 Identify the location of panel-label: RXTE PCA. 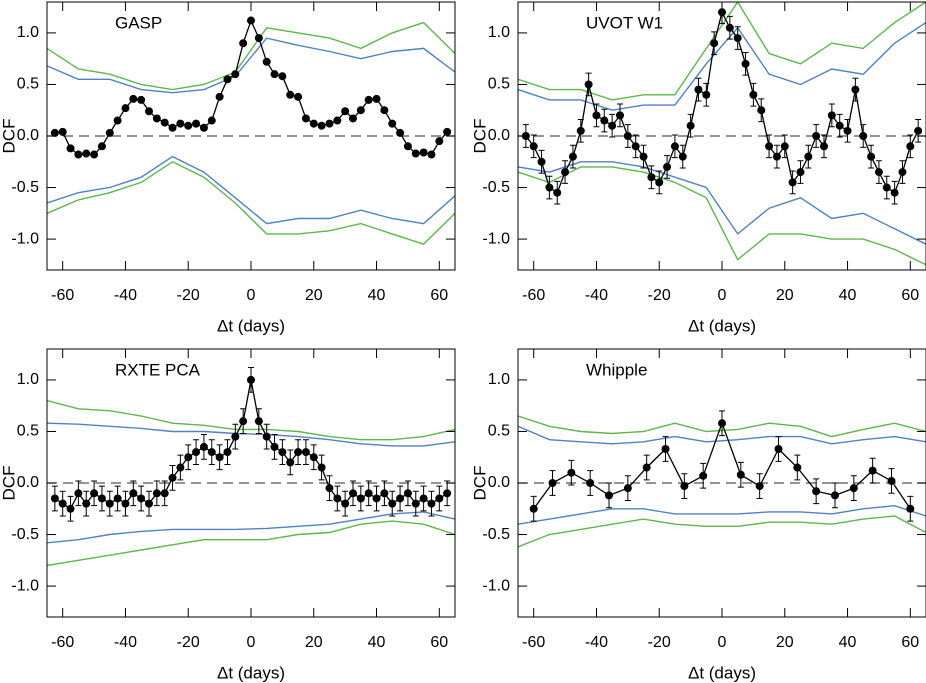
(158, 369).